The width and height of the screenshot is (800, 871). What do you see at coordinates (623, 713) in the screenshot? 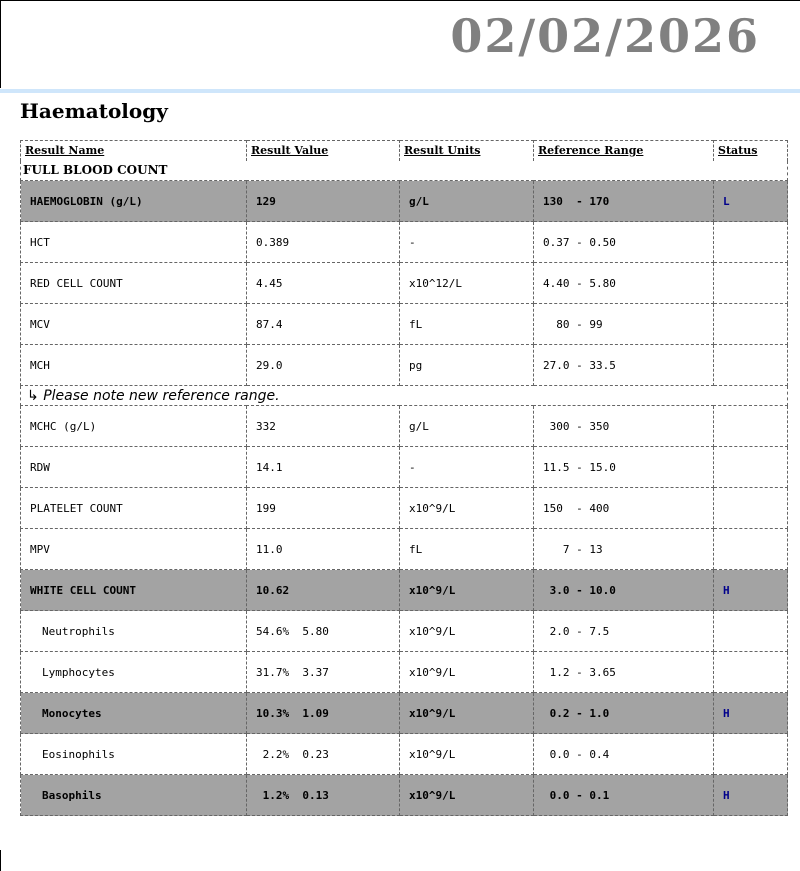
I see `cell-range: 0.2 - 1.0` at bounding box center [623, 713].